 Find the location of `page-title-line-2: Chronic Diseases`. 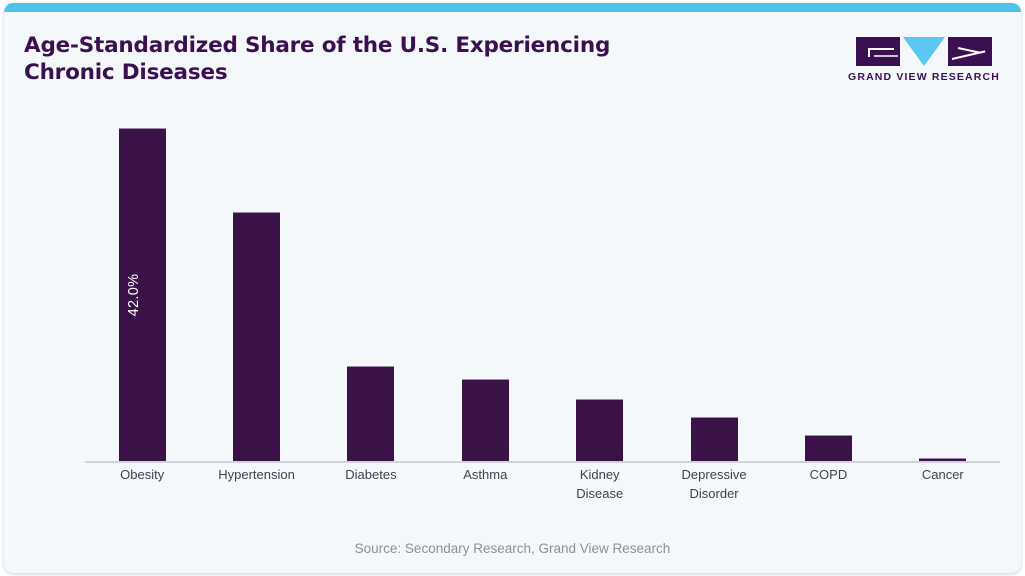

page-title-line-2: Chronic Diseases is located at coordinates (126, 72).